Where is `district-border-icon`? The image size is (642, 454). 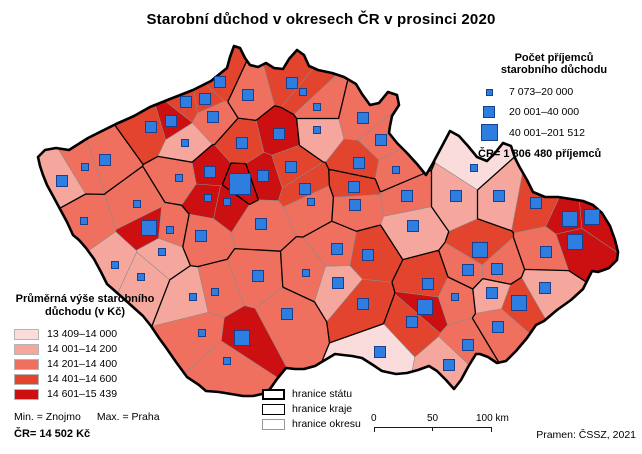 district-border-icon is located at coordinates (273, 424).